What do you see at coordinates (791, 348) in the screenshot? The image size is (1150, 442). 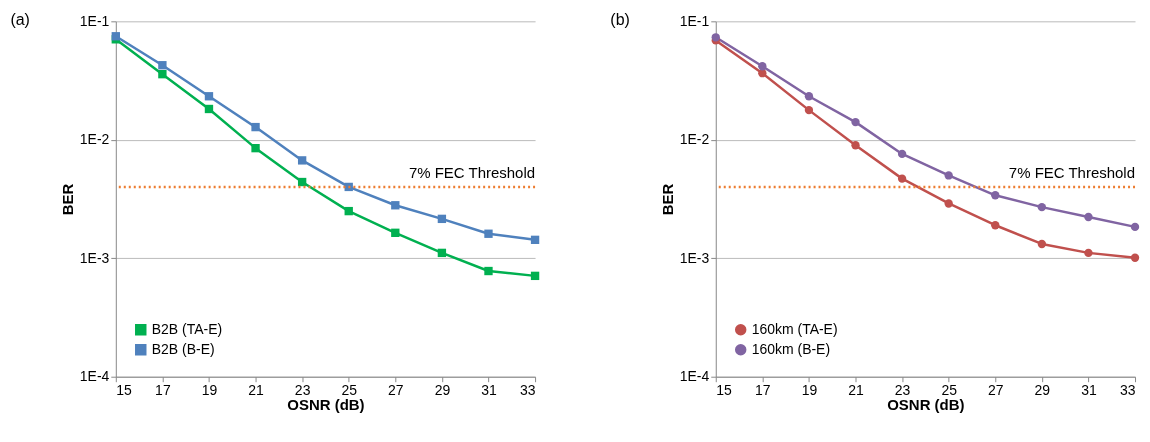 I see `legend-label: 160km (B-E)` at bounding box center [791, 348].